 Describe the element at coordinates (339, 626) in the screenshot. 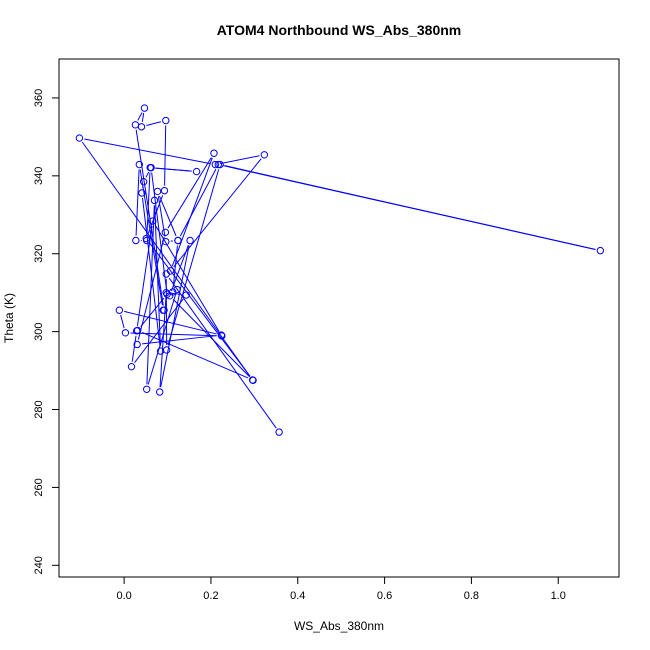

I see `x-axis-label: WS_Abs_380nm` at that location.